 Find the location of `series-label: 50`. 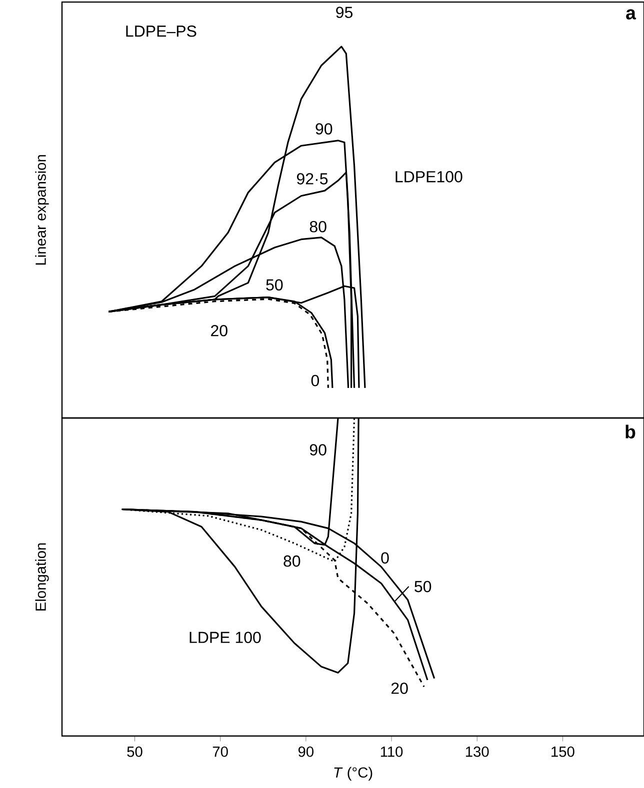

series-label: 50 is located at coordinates (274, 285).